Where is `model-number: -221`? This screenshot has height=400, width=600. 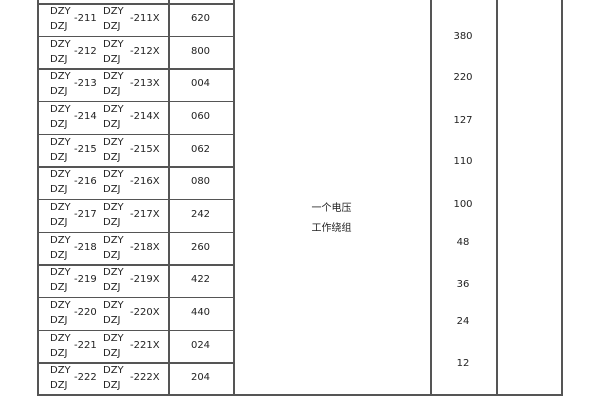
model-number: -221 is located at coordinates (85, 345).